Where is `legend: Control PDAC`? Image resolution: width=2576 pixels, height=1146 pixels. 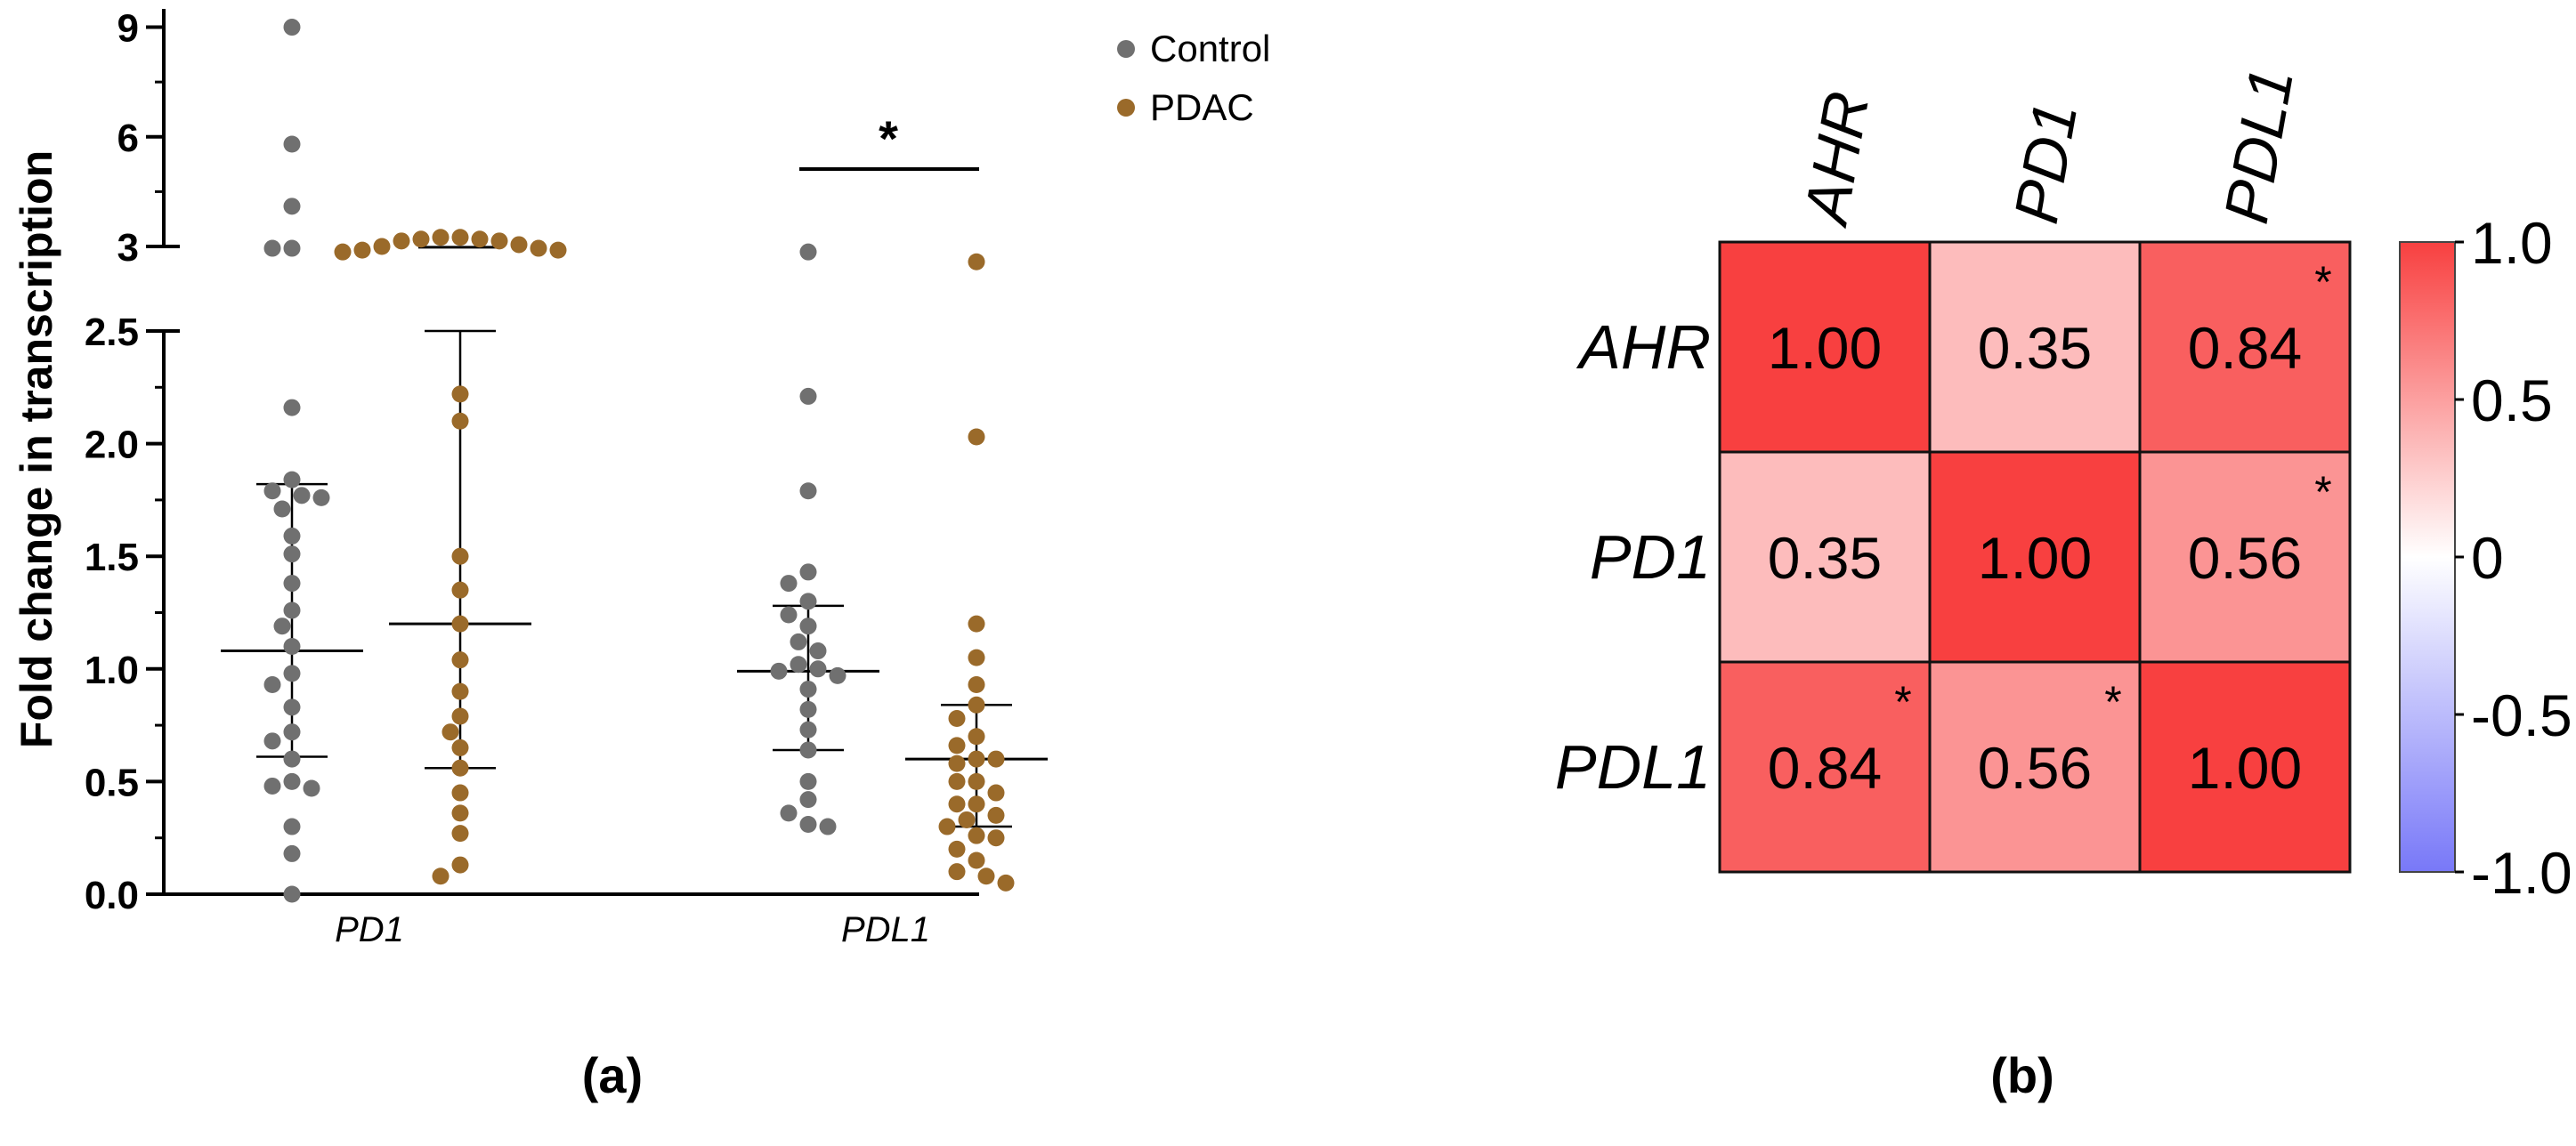
legend: Control PDAC is located at coordinates (1193, 78).